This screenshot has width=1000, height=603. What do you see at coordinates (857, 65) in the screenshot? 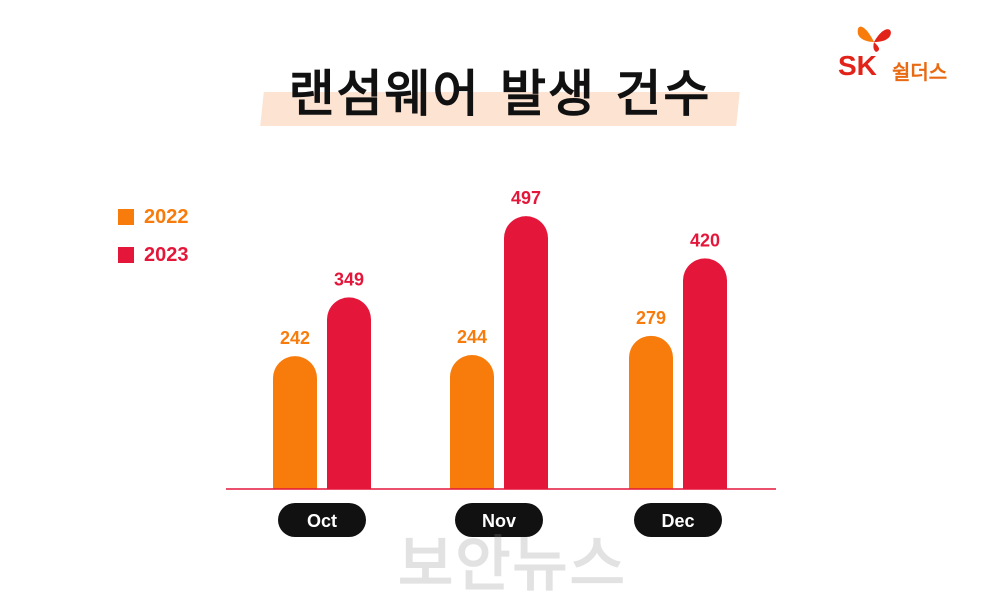
I see `logo-brand: SK` at bounding box center [857, 65].